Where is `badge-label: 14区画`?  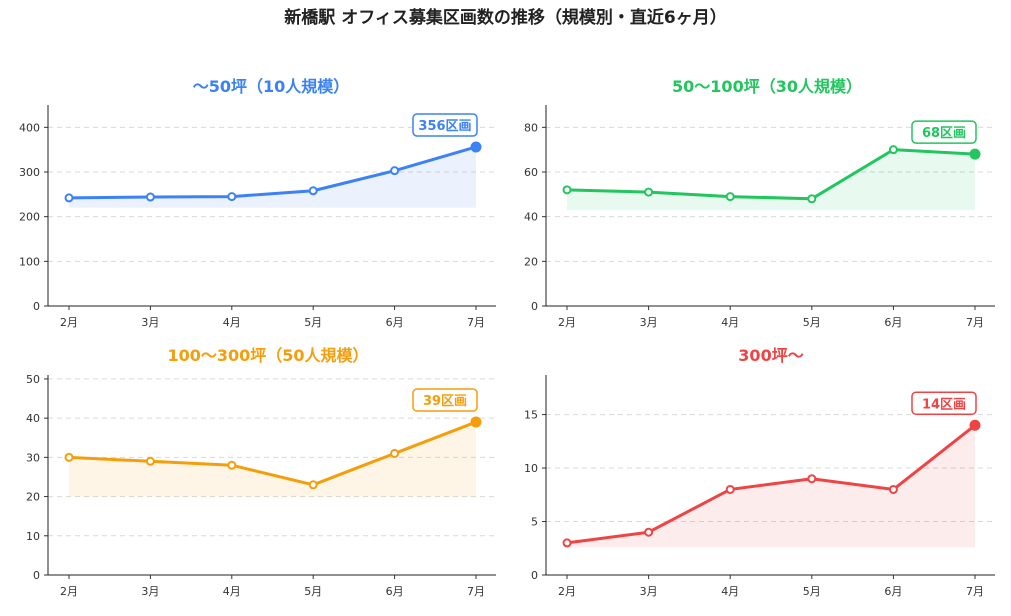
badge-label: 14区画 is located at coordinates (944, 404).